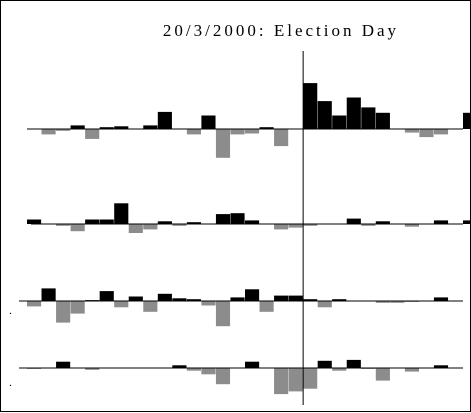 The width and height of the screenshot is (471, 413). I want to click on stray-mark-2: ., so click(10, 382).